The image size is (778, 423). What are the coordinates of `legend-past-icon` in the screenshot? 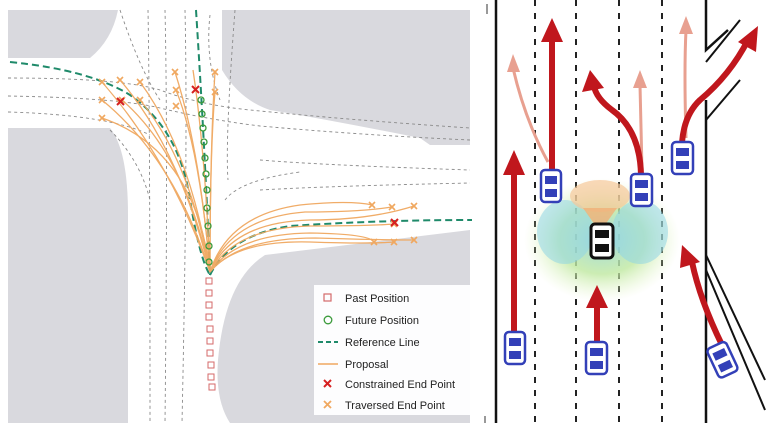 It's located at (327, 297).